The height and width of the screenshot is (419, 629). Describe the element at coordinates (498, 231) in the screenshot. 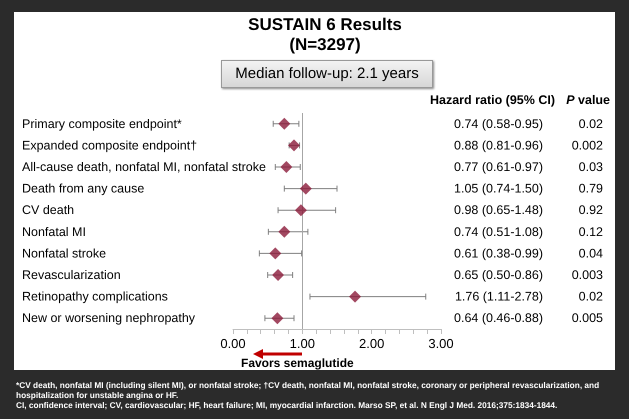

I see `data-label: 0.74 (0.51-1.08)` at that location.